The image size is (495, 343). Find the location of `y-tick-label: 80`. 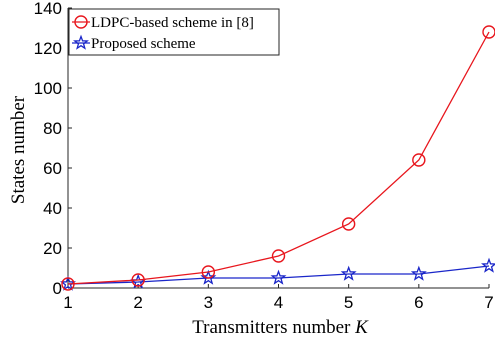

y-tick-label: 80 is located at coordinates (52, 128).